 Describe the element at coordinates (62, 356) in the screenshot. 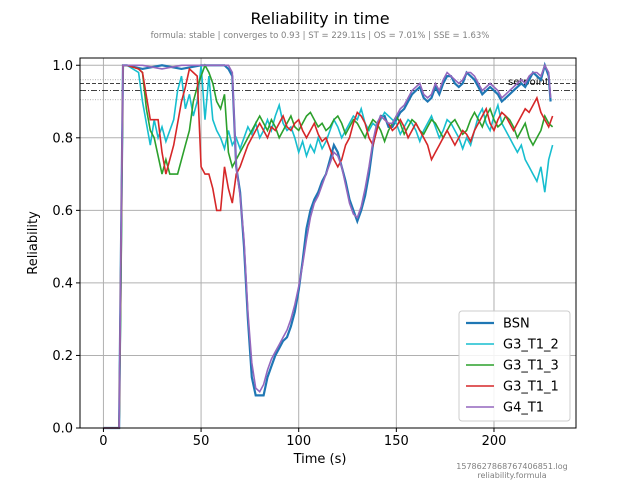

I see `y-tick-label: 0.2` at that location.